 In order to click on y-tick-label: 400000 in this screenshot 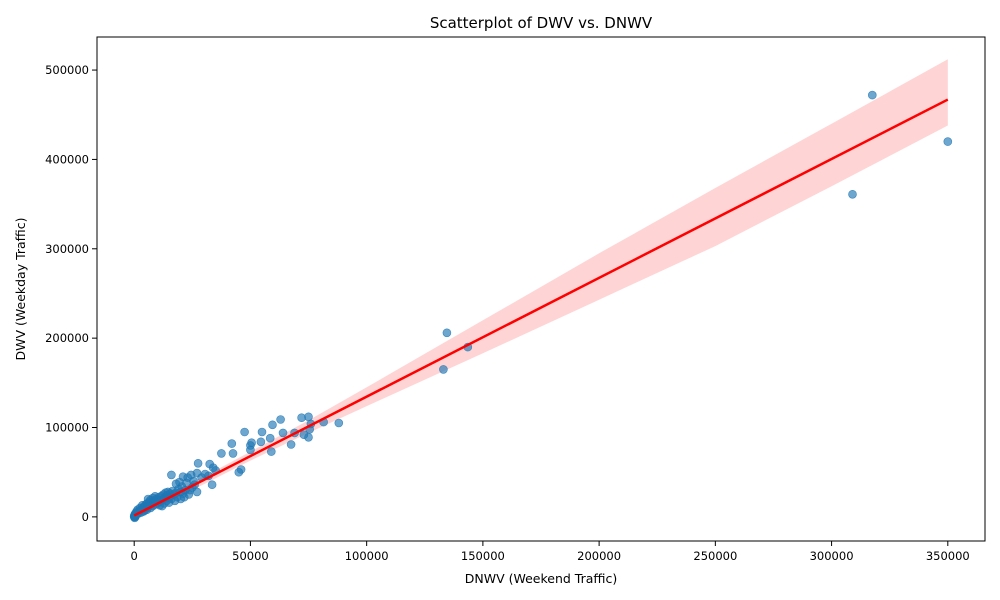, I will do `click(67, 159)`.